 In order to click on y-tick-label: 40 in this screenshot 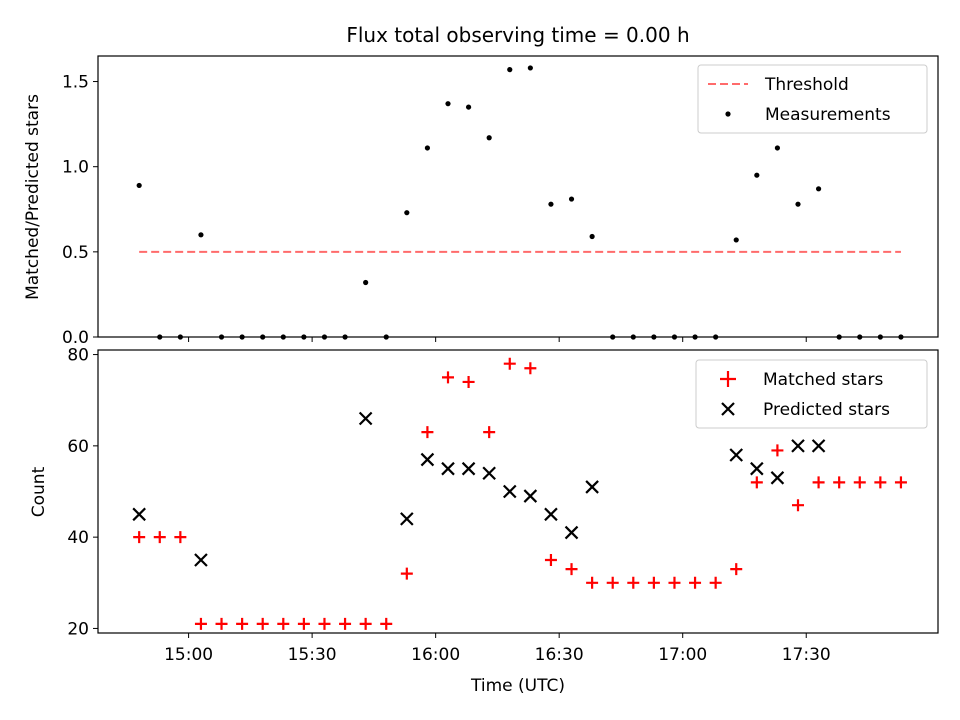, I will do `click(78, 538)`.